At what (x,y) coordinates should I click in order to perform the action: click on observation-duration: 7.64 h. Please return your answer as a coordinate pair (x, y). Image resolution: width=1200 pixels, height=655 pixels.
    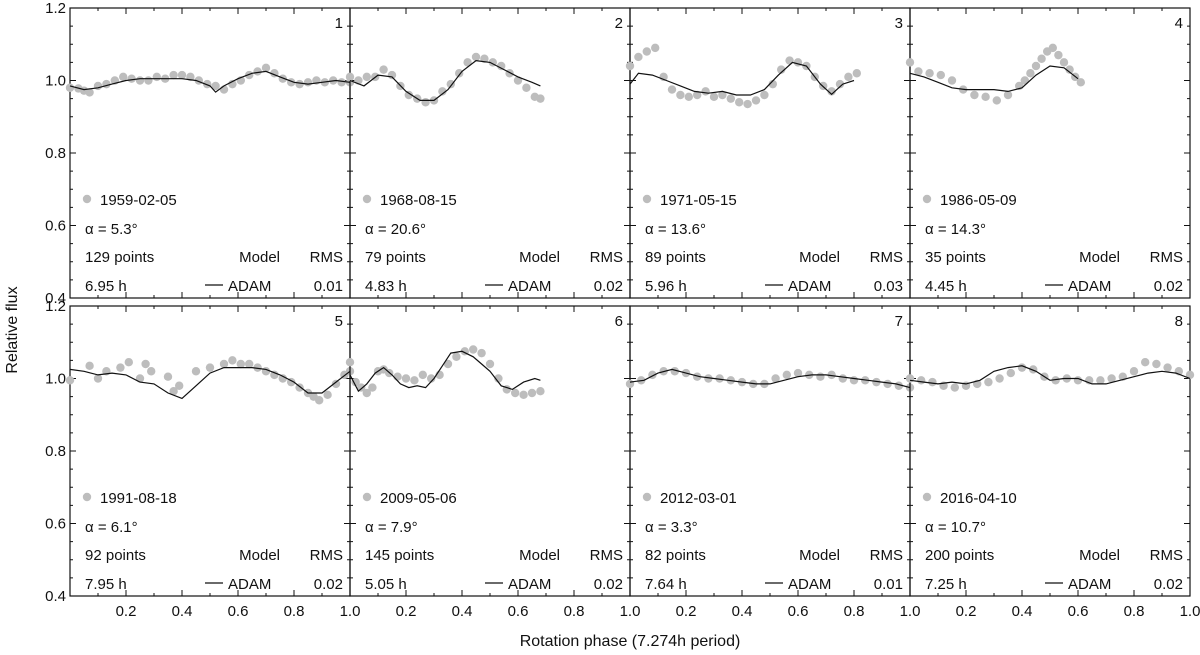
    Looking at the image, I should click on (666, 584).